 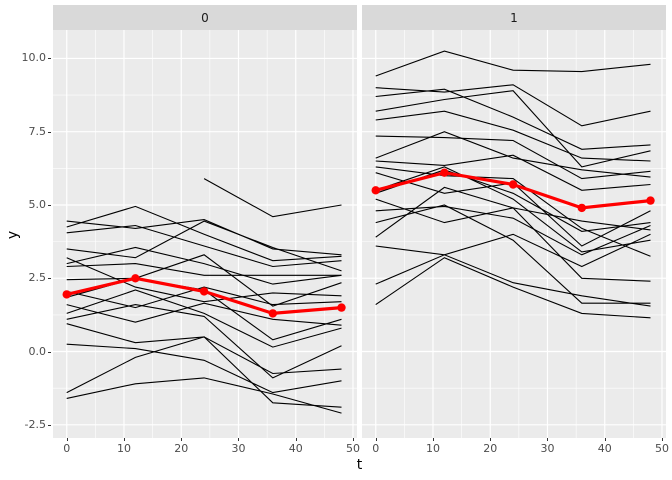 What do you see at coordinates (35, 424) in the screenshot?
I see `y-tick-label: -2.5` at bounding box center [35, 424].